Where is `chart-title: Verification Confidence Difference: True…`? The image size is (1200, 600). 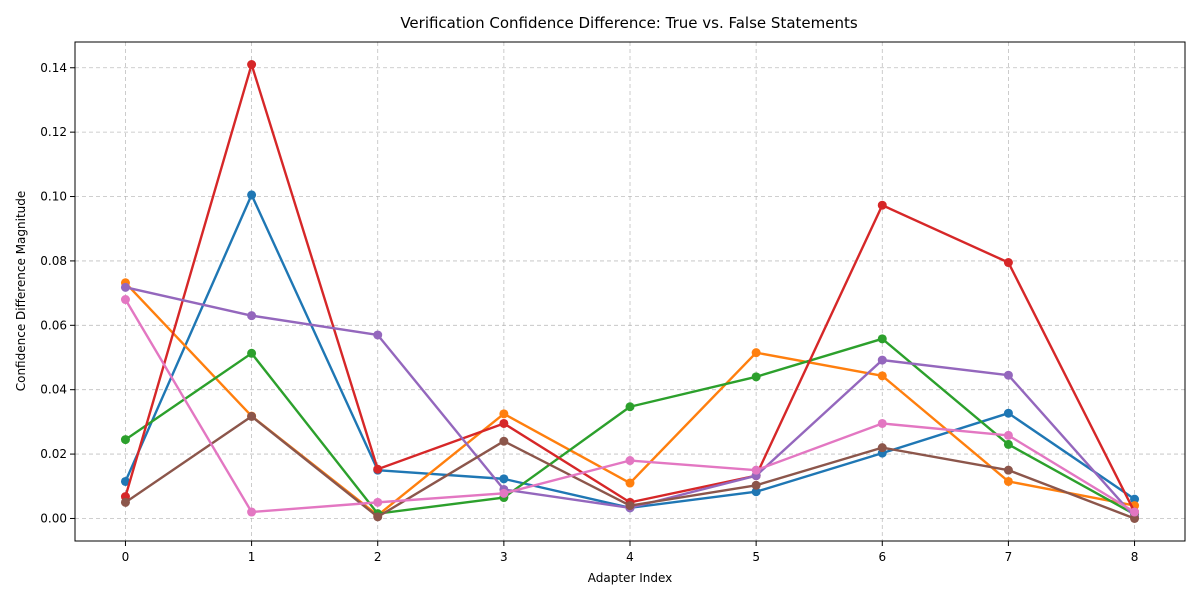
chart-title: Verification Confidence Difference: True… is located at coordinates (629, 23).